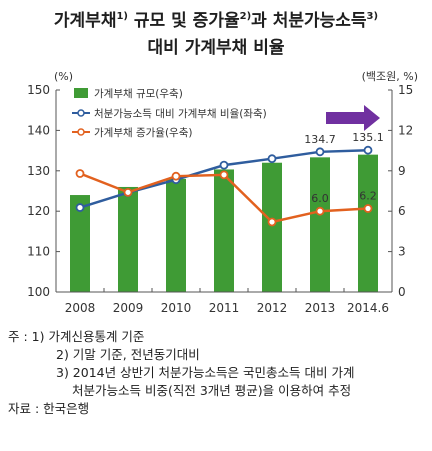 Image resolution: width=432 pixels, height=451 pixels. I want to click on left-tick-label: 140, so click(38, 130).